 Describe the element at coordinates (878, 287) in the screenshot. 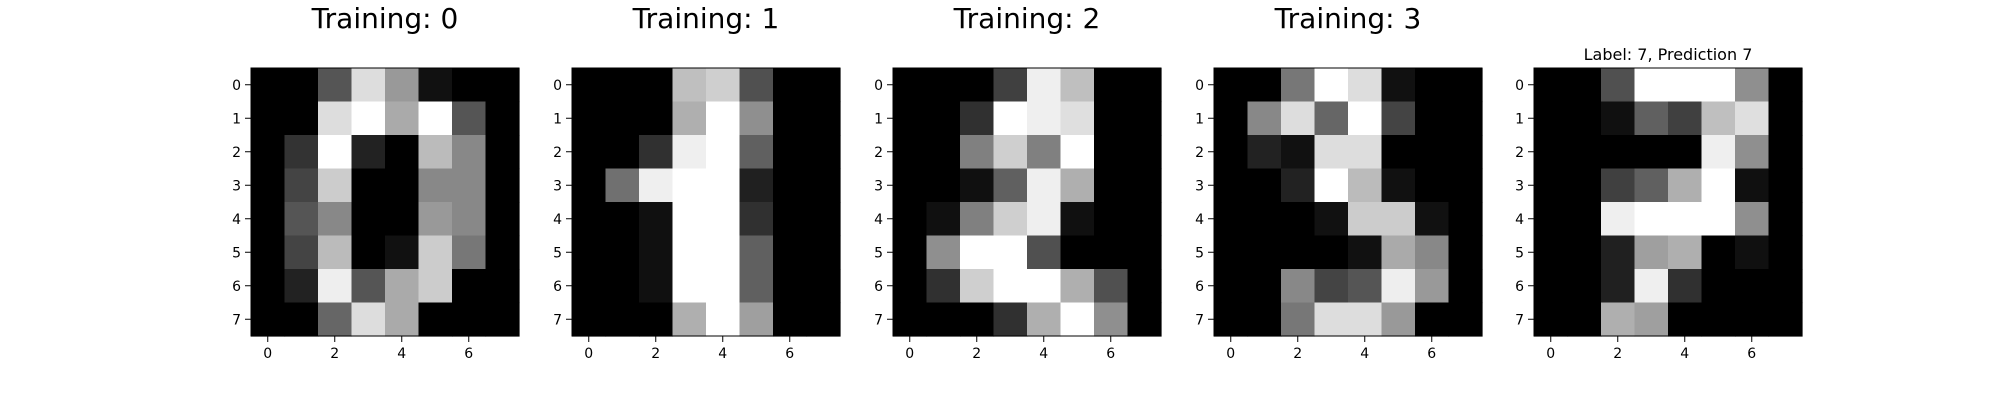

I see `y-tick-label: 6` at that location.